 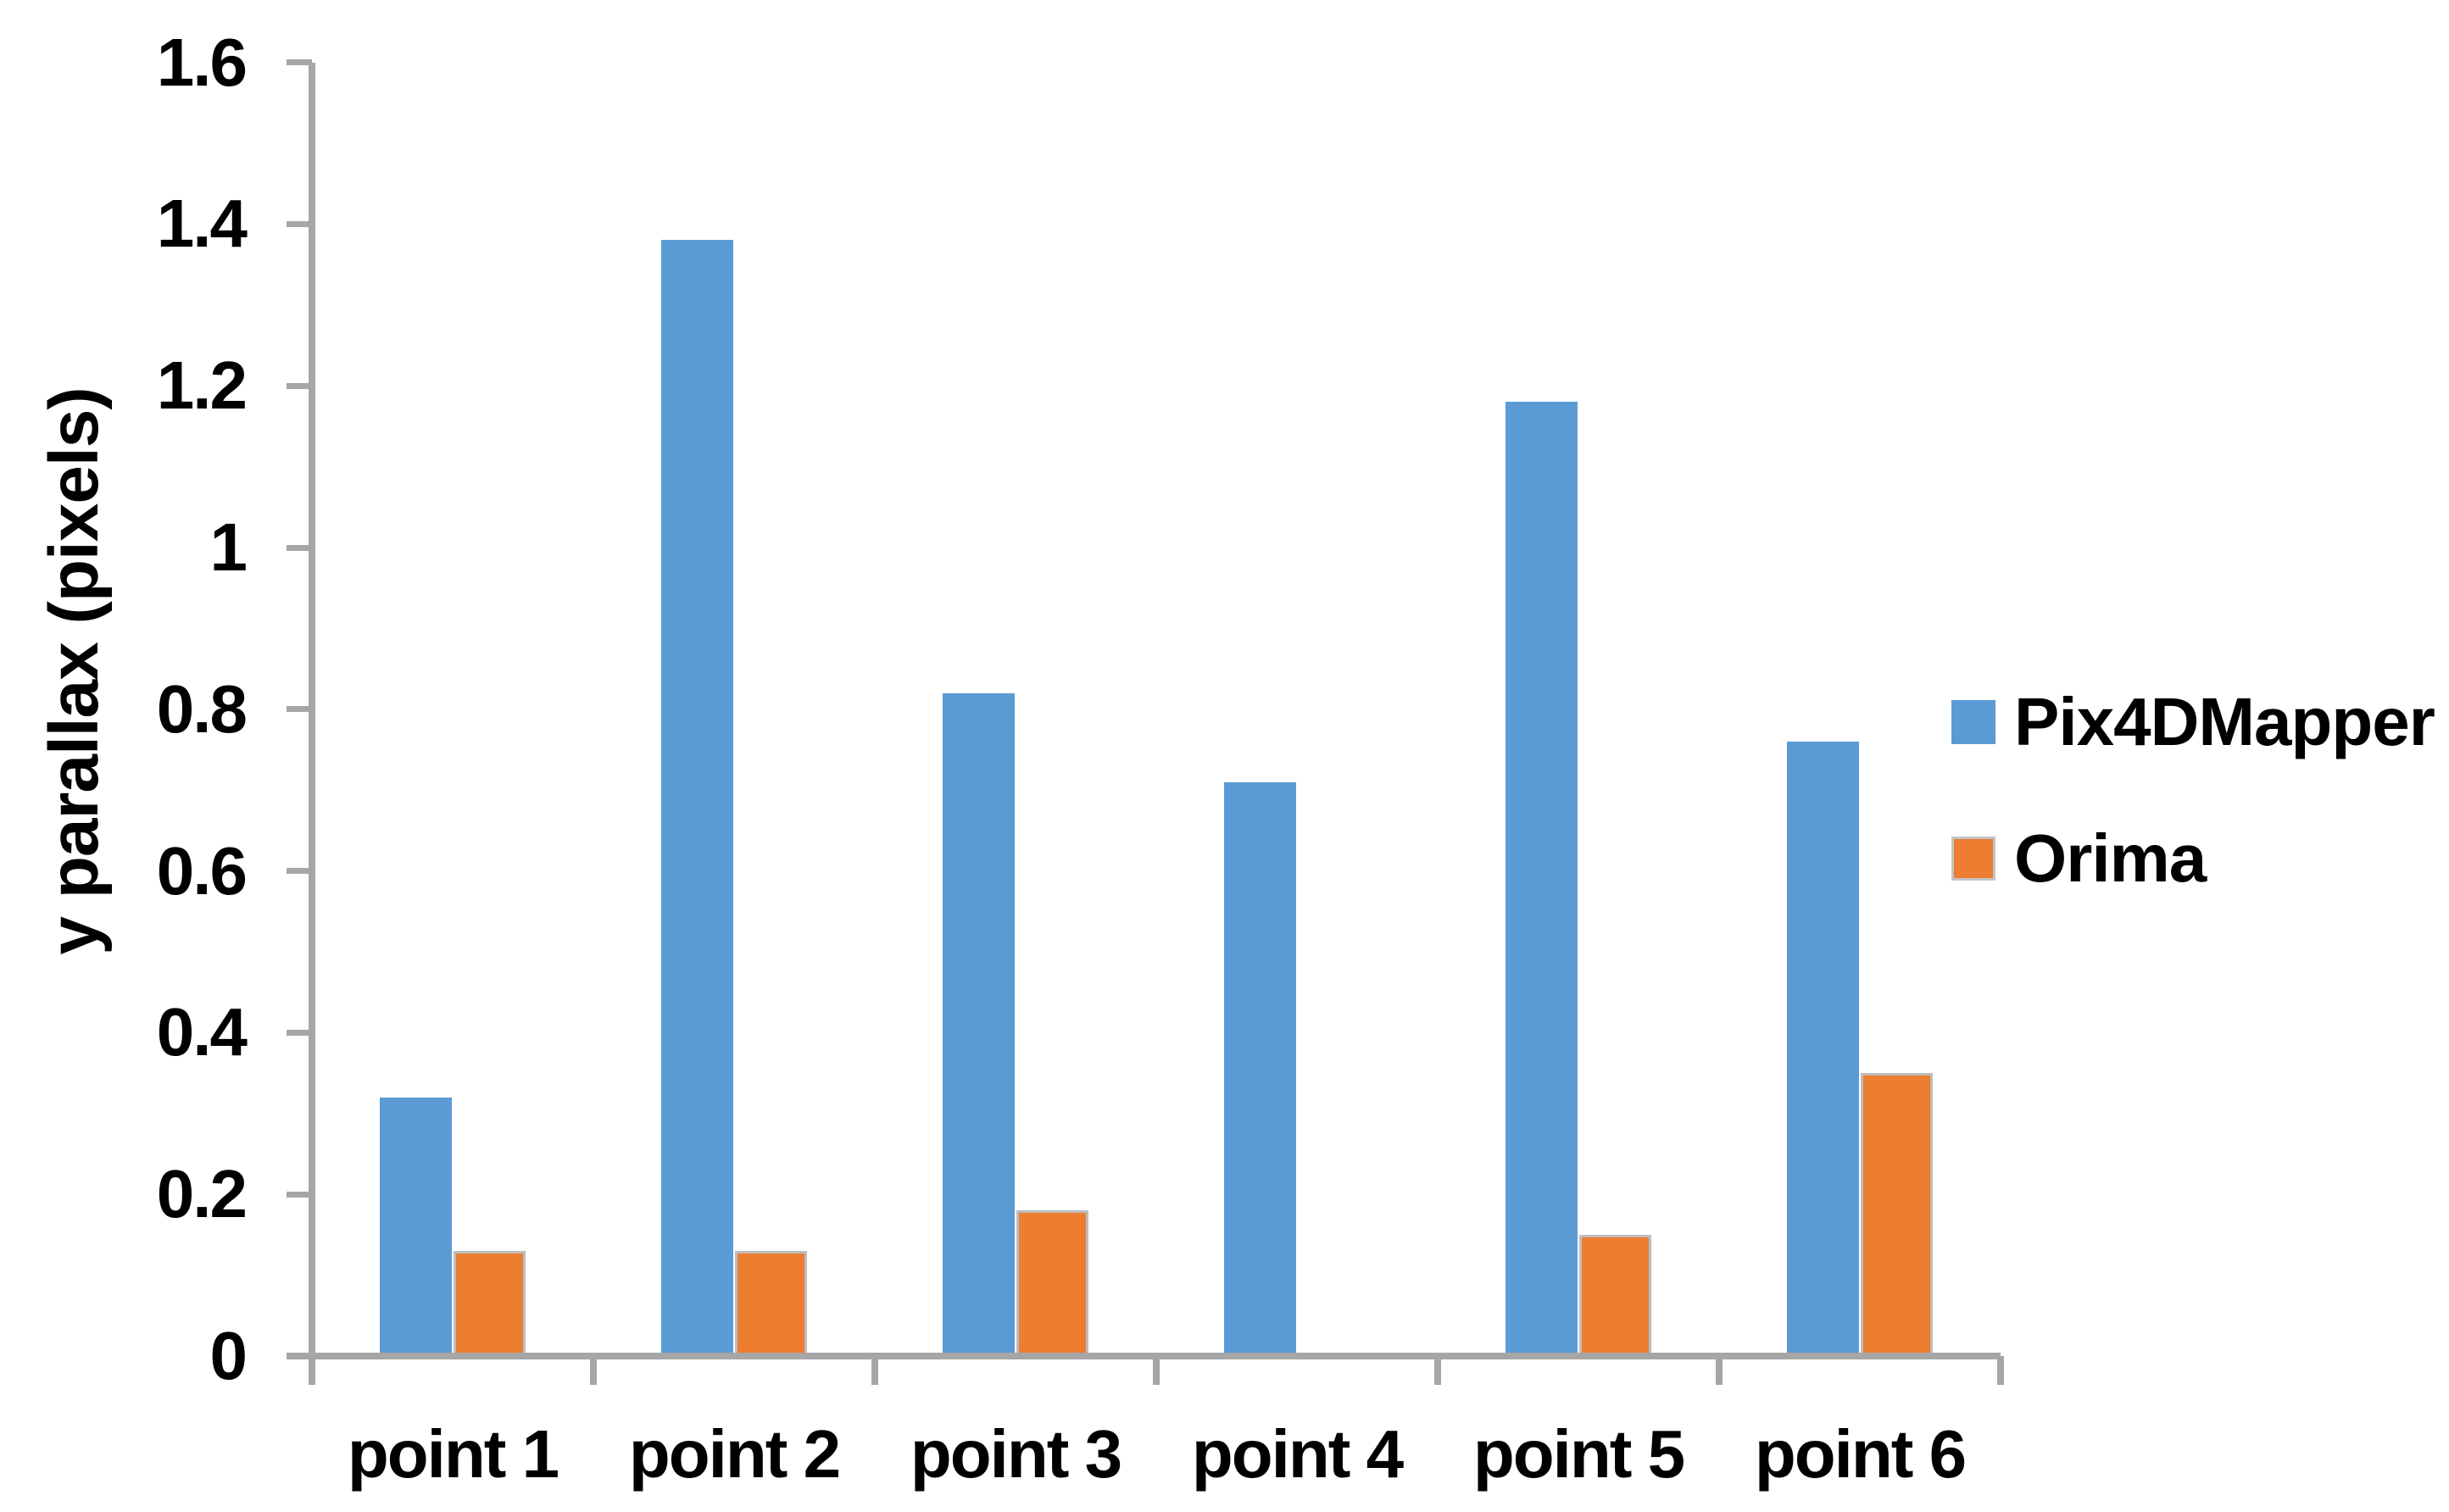 What do you see at coordinates (2224, 721) in the screenshot?
I see `legend-label: Pix4DMapper` at bounding box center [2224, 721].